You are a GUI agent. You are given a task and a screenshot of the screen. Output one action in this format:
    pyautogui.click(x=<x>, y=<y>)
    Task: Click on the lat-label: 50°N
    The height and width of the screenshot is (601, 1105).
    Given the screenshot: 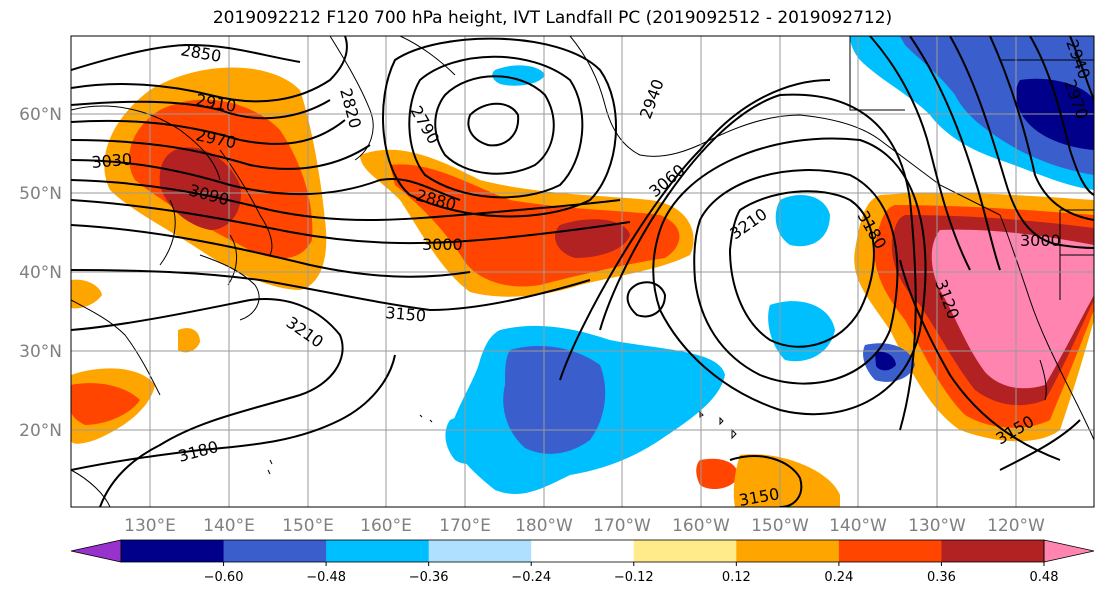 What is the action you would take?
    pyautogui.click(x=40, y=194)
    